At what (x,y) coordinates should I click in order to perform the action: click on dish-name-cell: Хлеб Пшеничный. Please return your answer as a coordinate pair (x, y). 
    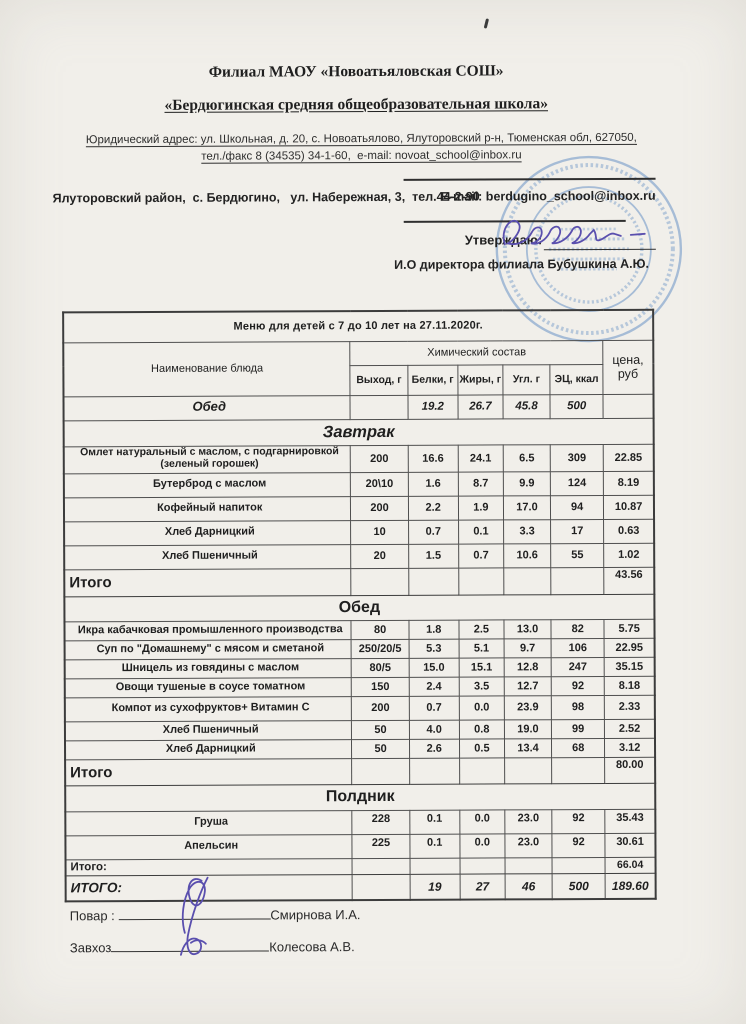
    Looking at the image, I should click on (208, 730).